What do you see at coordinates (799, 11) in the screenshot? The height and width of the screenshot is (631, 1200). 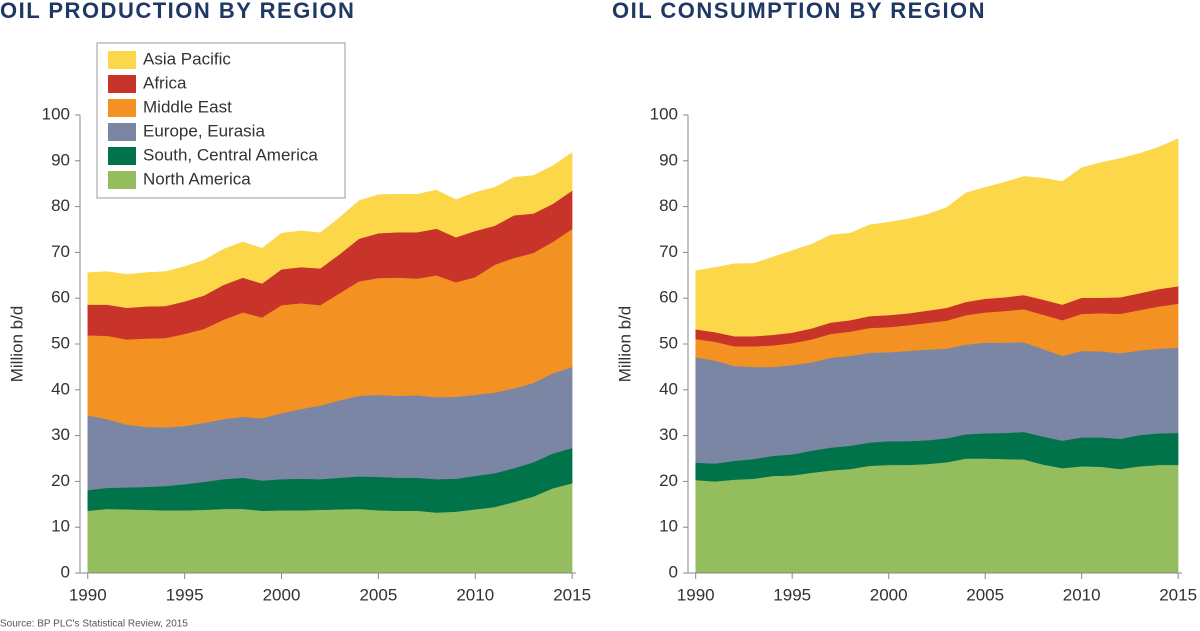 I see `chart-title: OIL CONSUMPTION BY REGION` at bounding box center [799, 11].